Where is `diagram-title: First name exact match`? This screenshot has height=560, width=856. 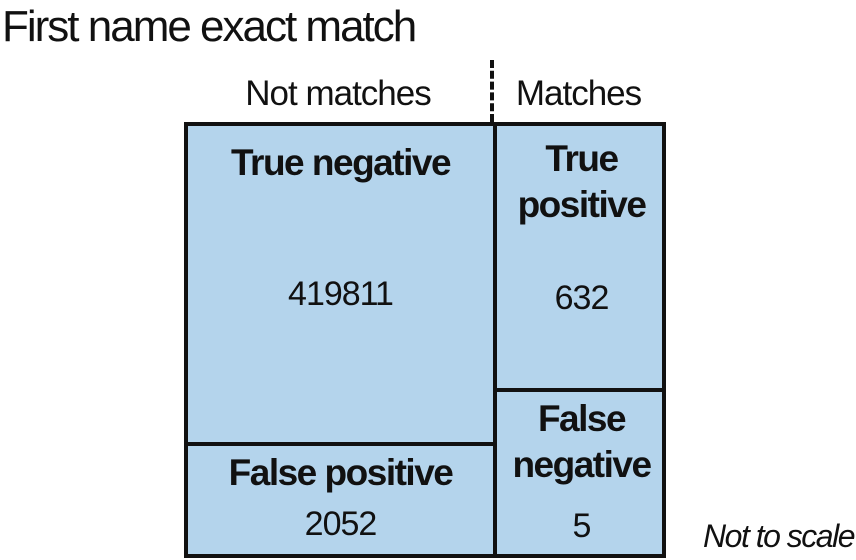 diagram-title: First name exact match is located at coordinates (209, 26).